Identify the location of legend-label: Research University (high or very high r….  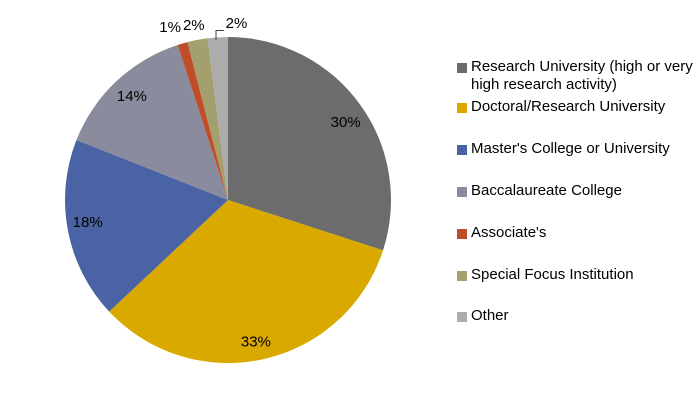
(582, 75).